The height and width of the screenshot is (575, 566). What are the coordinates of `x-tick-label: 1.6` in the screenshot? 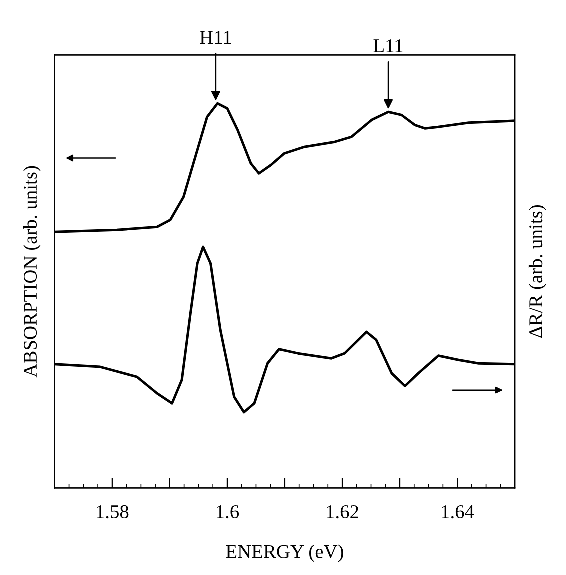 It's located at (228, 512).